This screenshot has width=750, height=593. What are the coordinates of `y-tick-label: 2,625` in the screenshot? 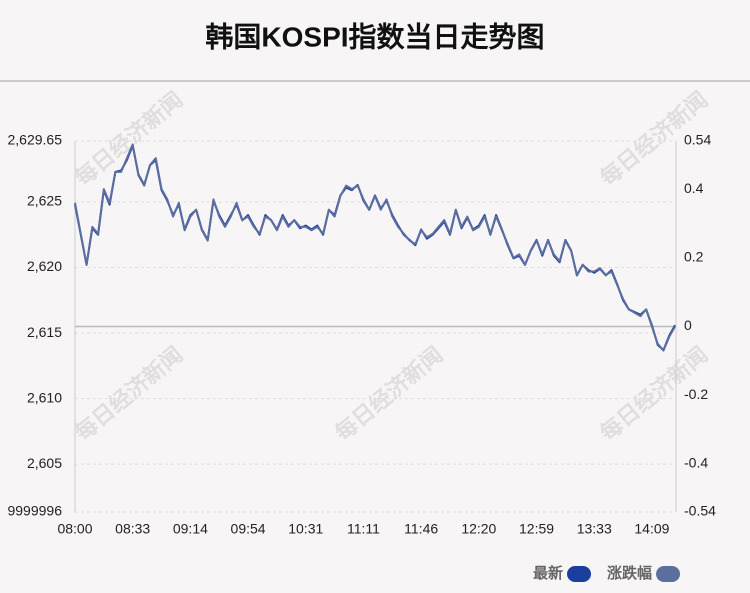 It's located at (44, 201).